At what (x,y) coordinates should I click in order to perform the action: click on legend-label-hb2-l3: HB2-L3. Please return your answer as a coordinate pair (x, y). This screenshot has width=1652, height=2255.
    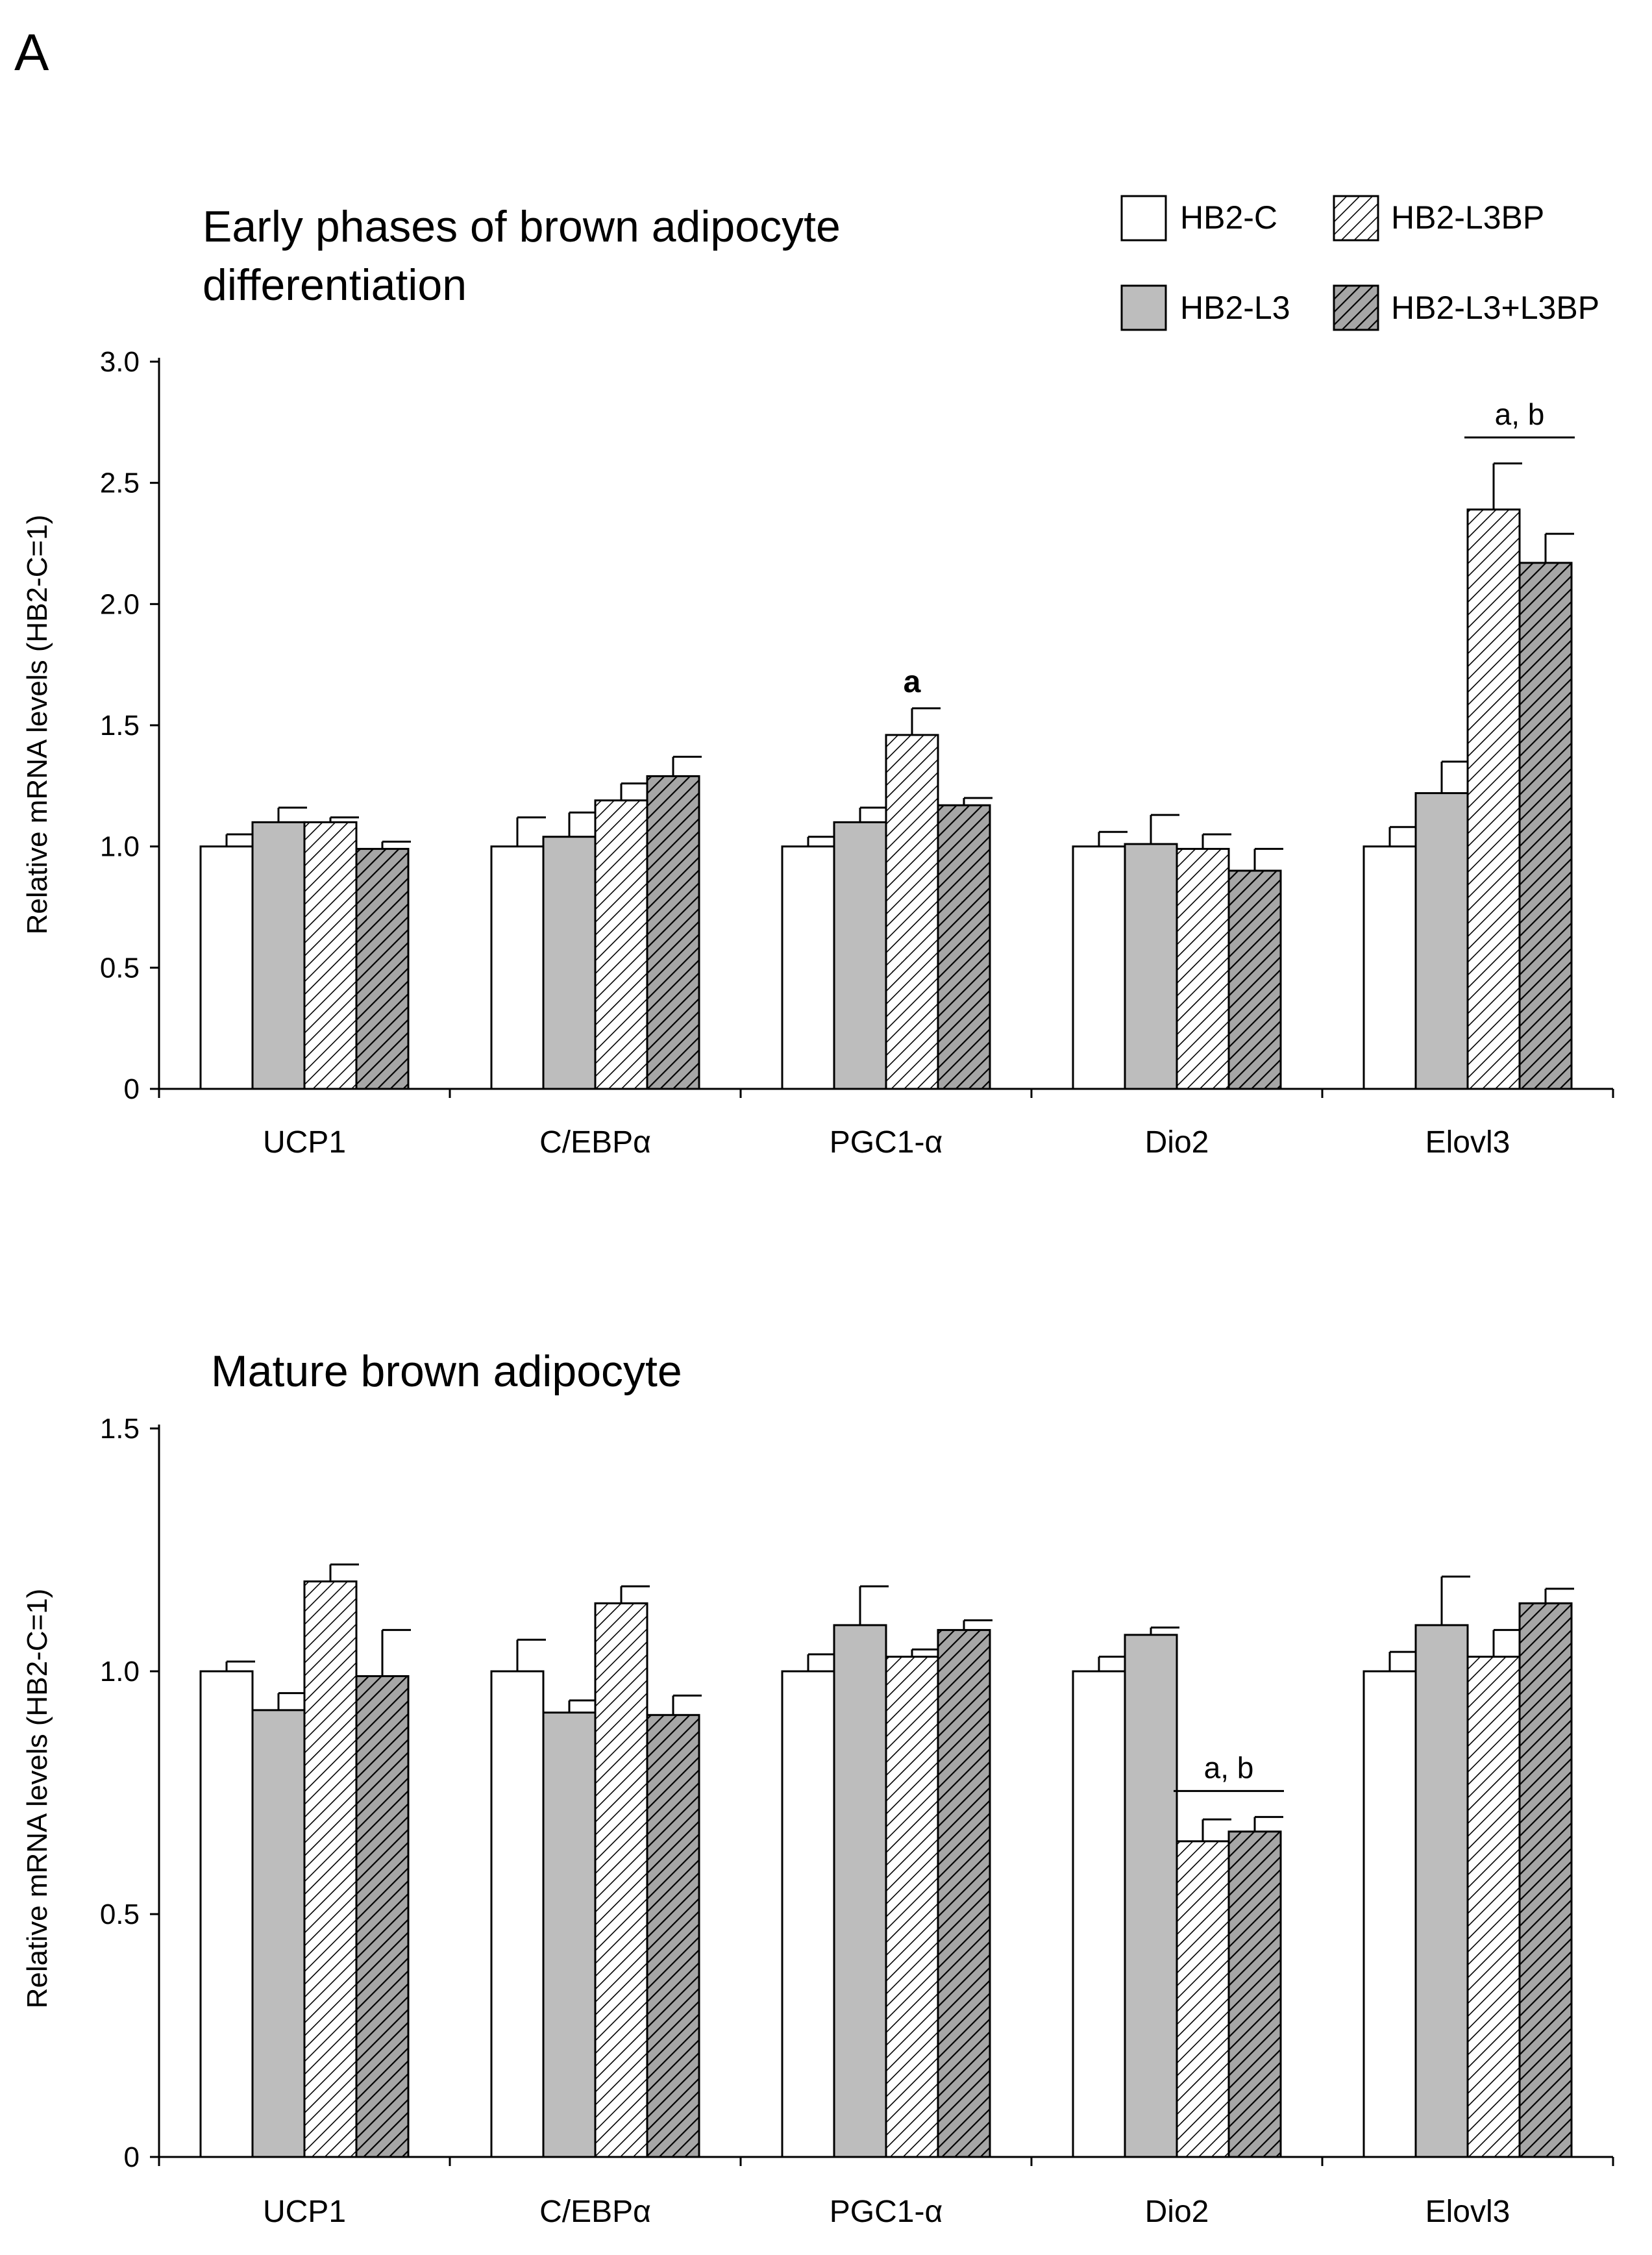
    Looking at the image, I should click on (1235, 308).